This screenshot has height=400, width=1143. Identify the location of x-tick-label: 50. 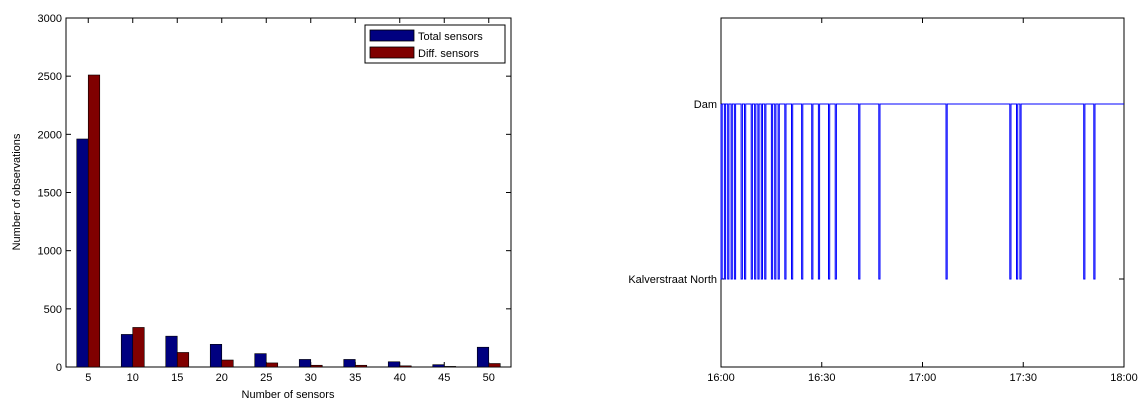
(489, 378).